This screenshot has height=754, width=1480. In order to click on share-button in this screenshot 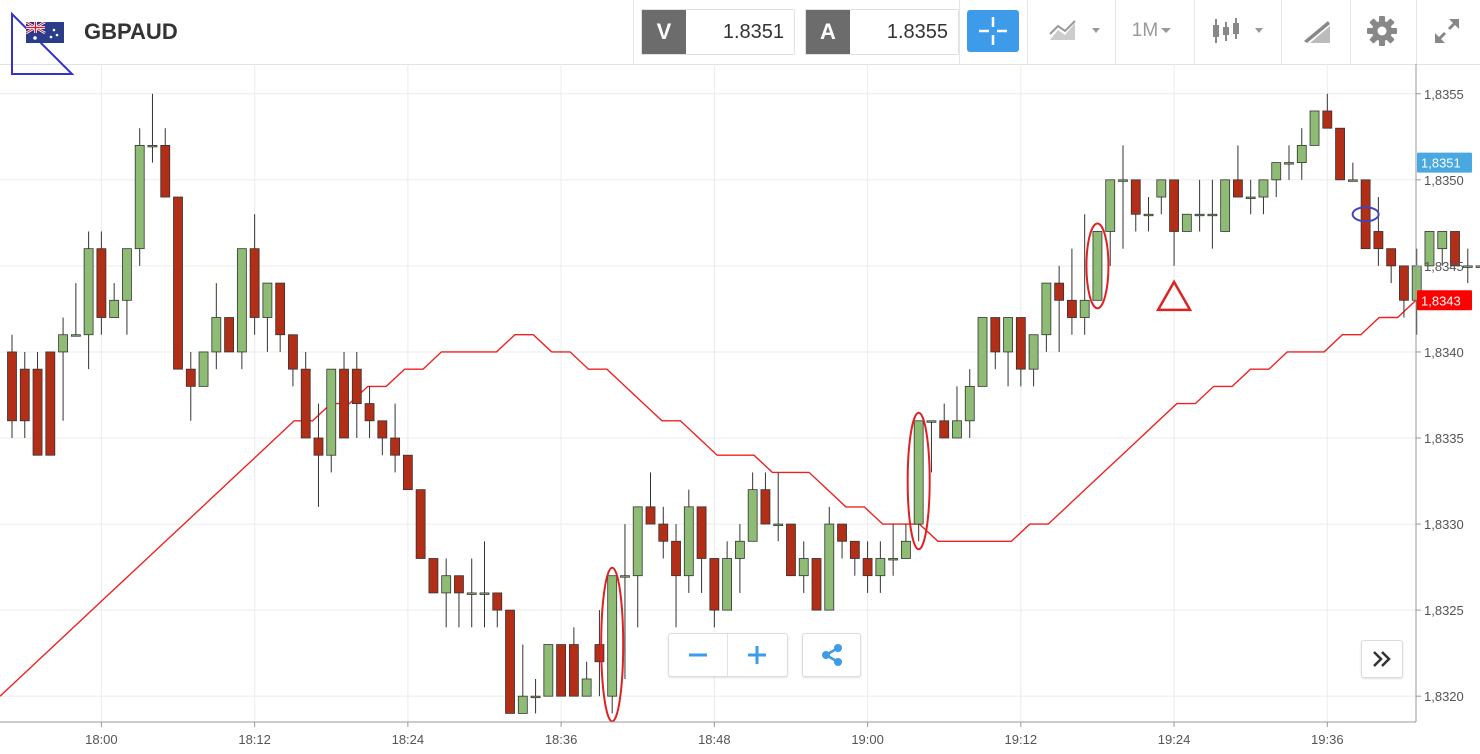, I will do `click(831, 655)`.